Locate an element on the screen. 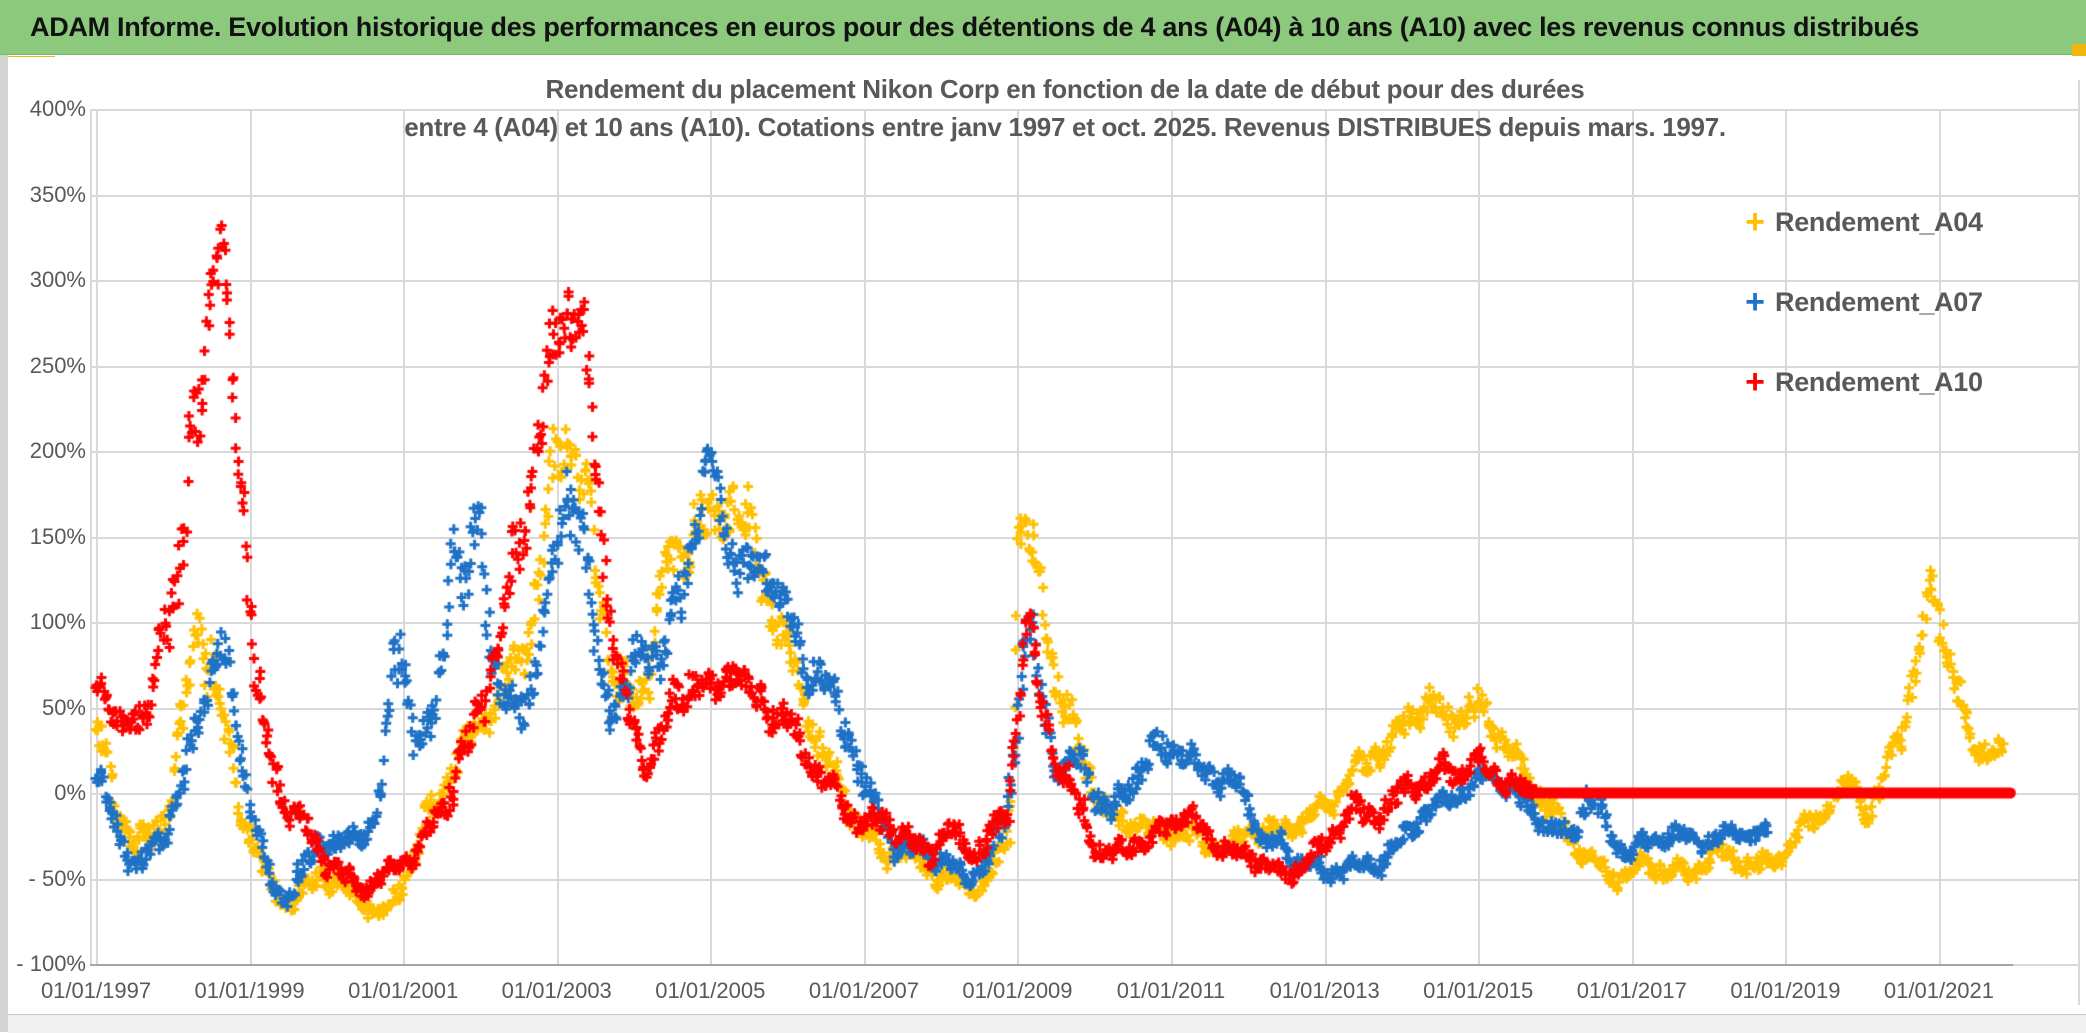  legend-item-a10: + Rendement_A10 is located at coordinates (1860, 382).